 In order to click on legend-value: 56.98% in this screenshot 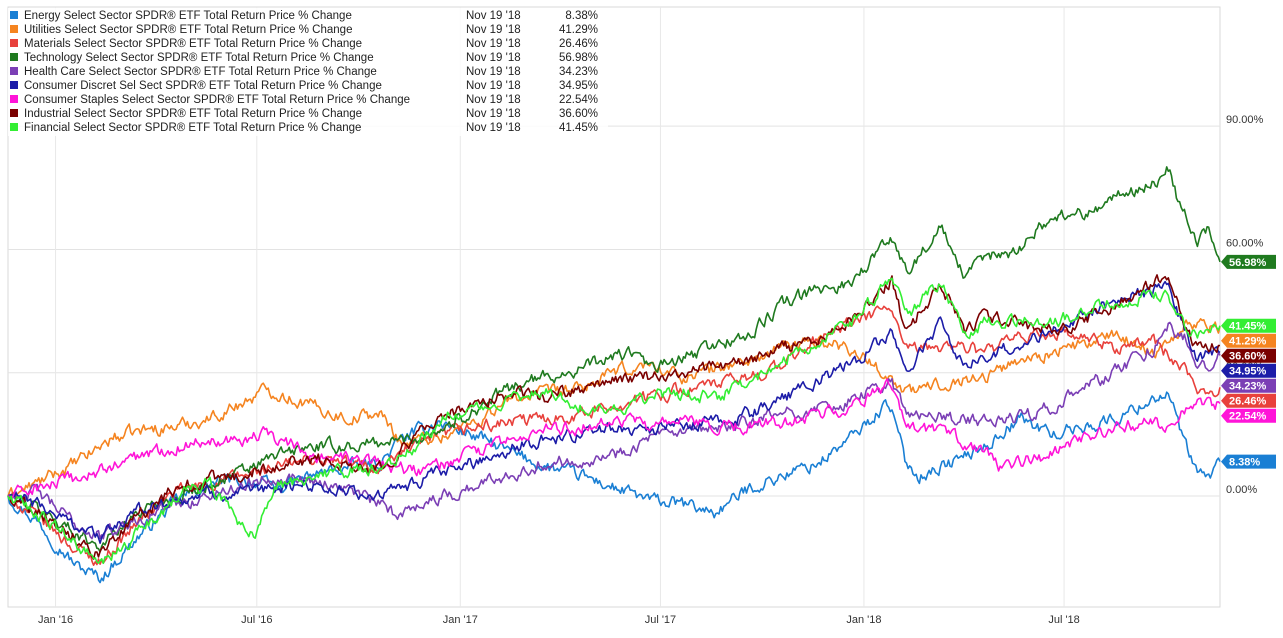, I will do `click(578, 58)`.